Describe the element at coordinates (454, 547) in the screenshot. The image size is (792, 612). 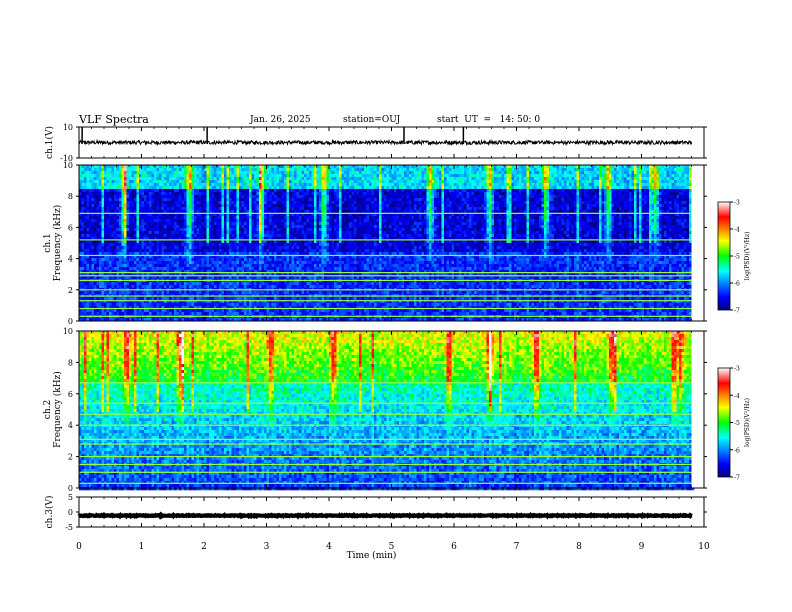
I see `x-tick-label: 6` at that location.